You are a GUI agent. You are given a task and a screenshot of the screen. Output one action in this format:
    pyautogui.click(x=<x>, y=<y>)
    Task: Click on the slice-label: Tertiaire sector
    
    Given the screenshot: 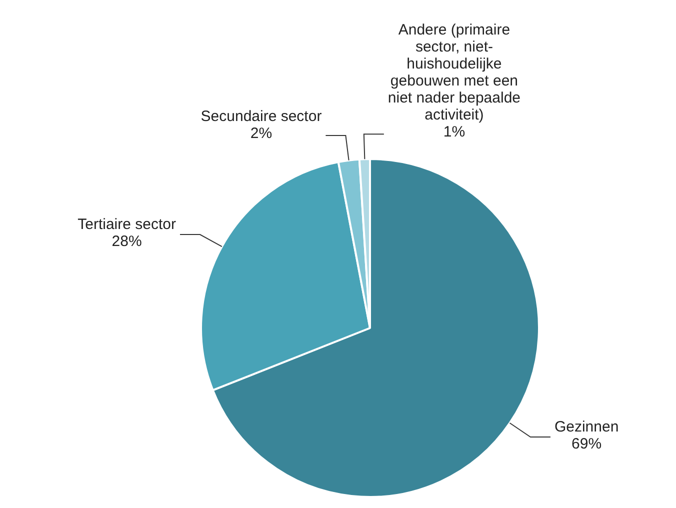 What is the action you would take?
    pyautogui.click(x=127, y=225)
    